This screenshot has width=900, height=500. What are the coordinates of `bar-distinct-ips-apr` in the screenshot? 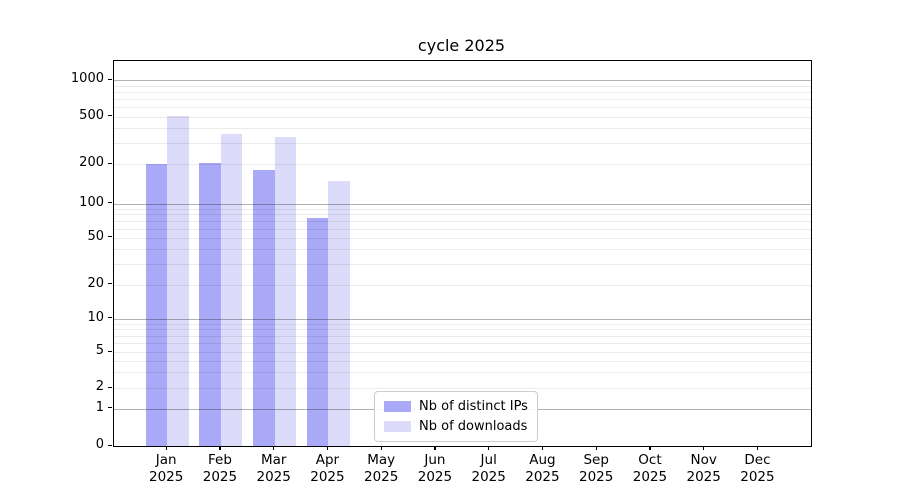 It's located at (317, 332).